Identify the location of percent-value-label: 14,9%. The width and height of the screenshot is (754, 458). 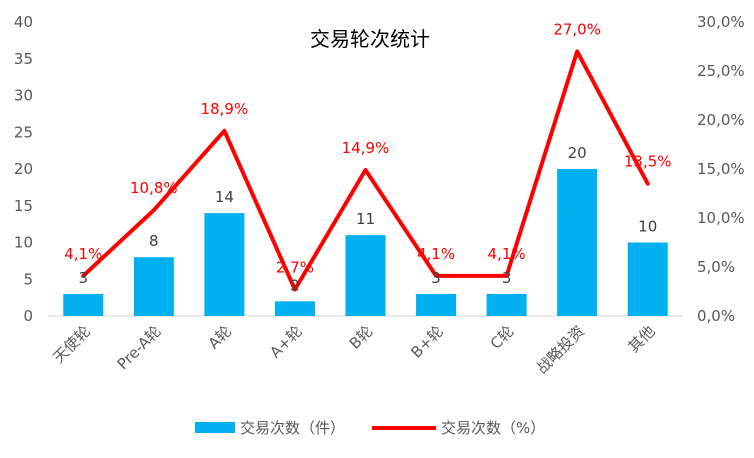
(366, 148).